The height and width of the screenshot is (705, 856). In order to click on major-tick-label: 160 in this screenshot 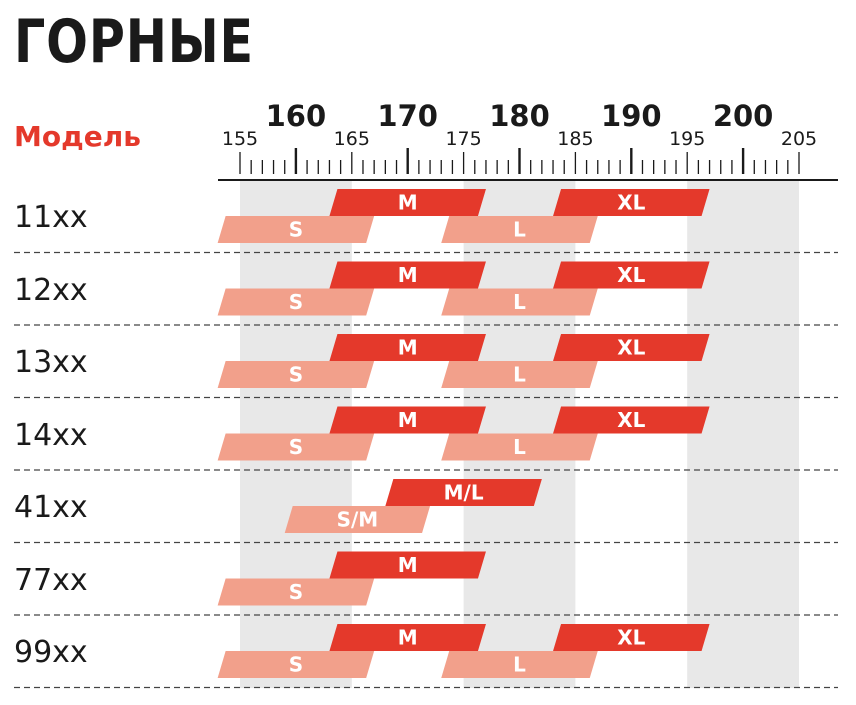, I will do `click(296, 116)`.